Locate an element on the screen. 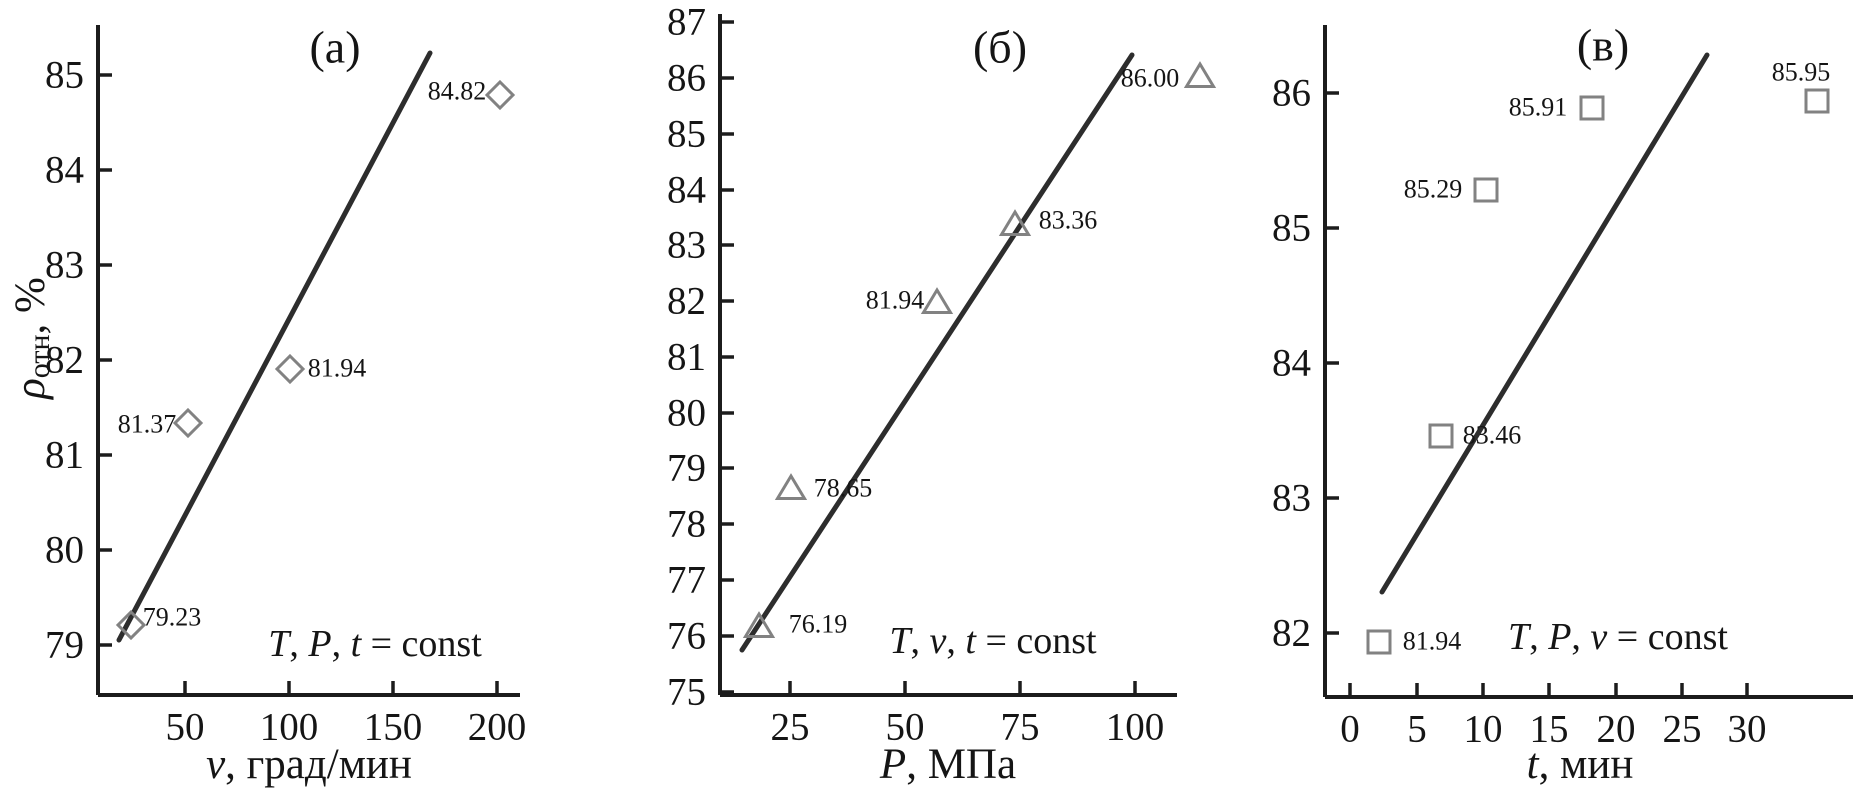  label-part: , МПа is located at coordinates (961, 764).